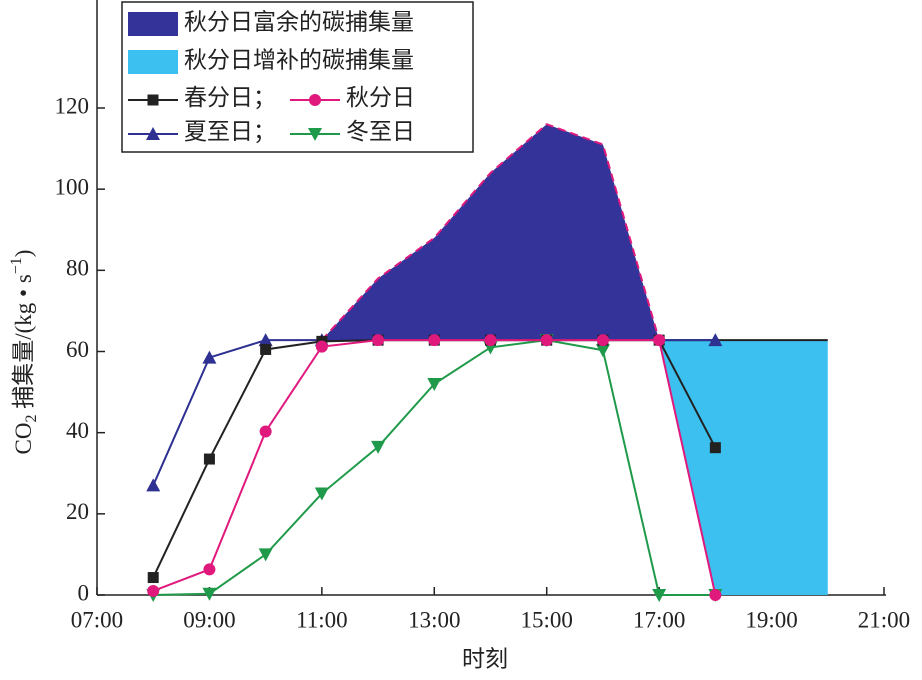  Describe the element at coordinates (209, 619) in the screenshot. I see `x-tick-label: 09:00` at that location.